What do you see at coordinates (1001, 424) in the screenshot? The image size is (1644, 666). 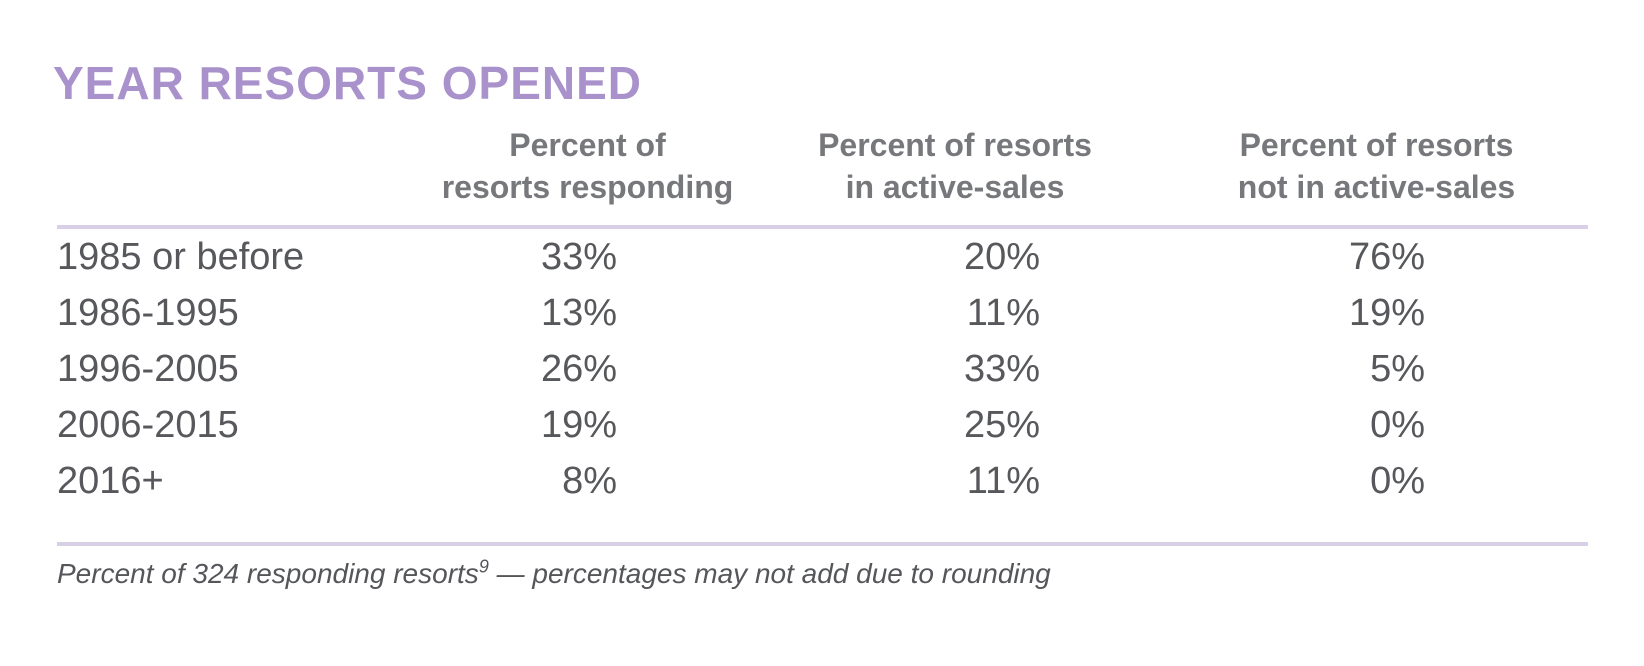 I see `value-cell: 25%` at bounding box center [1001, 424].